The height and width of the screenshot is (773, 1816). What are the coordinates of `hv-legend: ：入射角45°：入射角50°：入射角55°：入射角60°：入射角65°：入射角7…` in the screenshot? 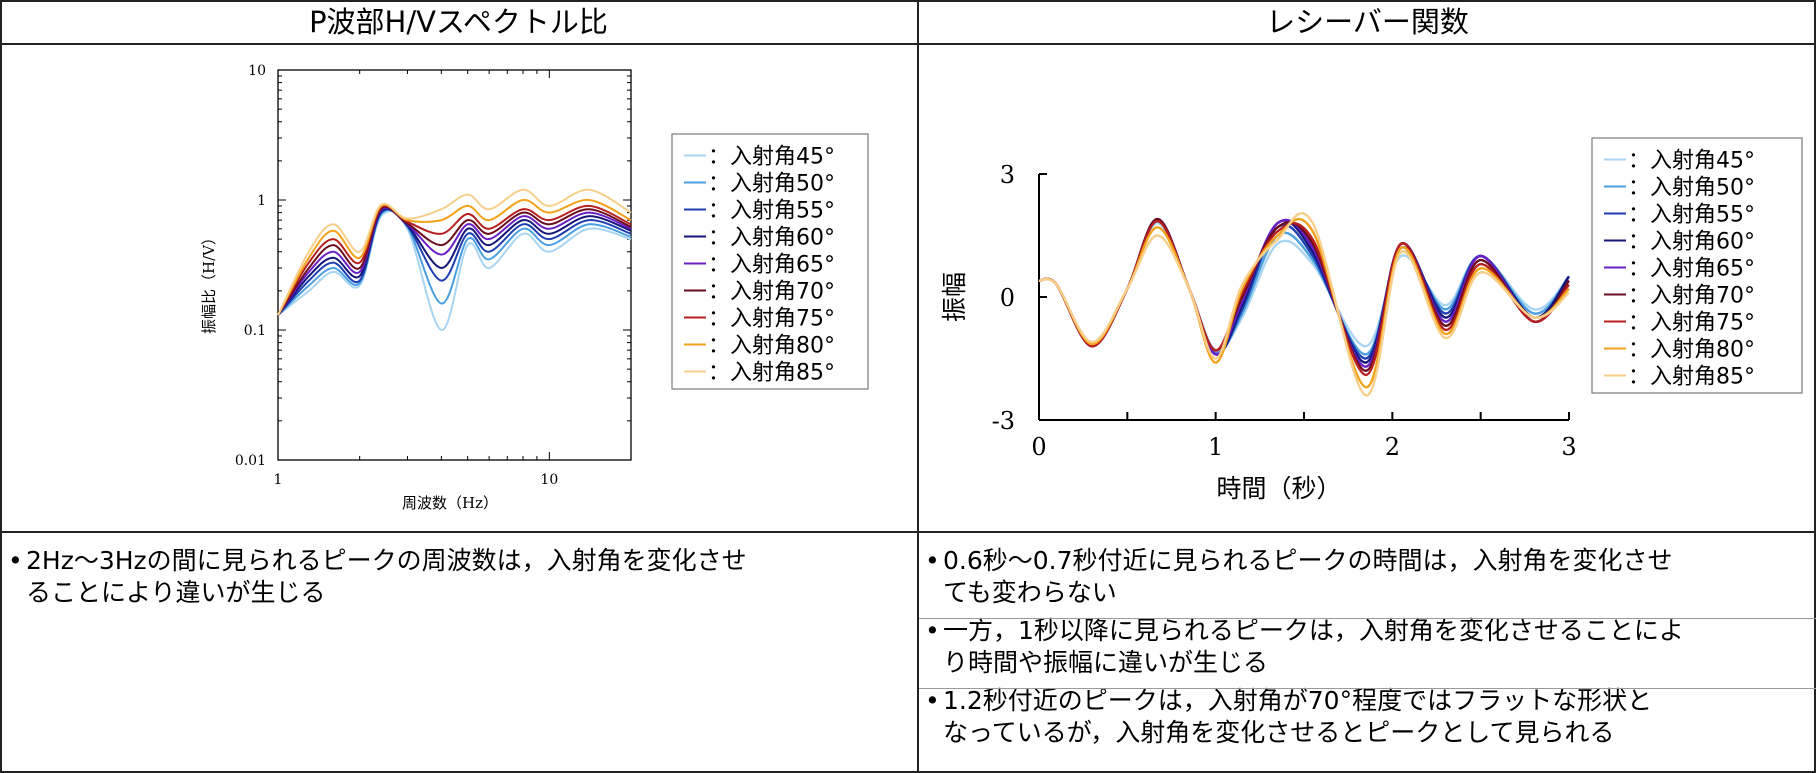 It's located at (770, 261).